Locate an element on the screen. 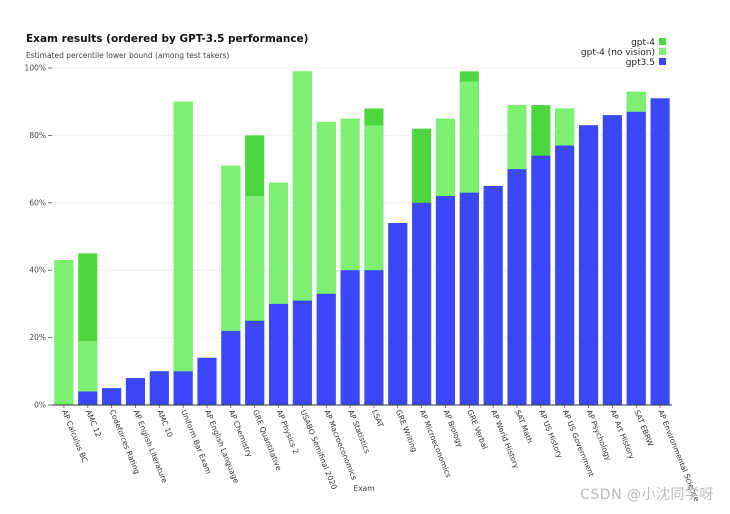 This screenshot has width=730, height=514. y-tick-label: 100% is located at coordinates (35, 68).